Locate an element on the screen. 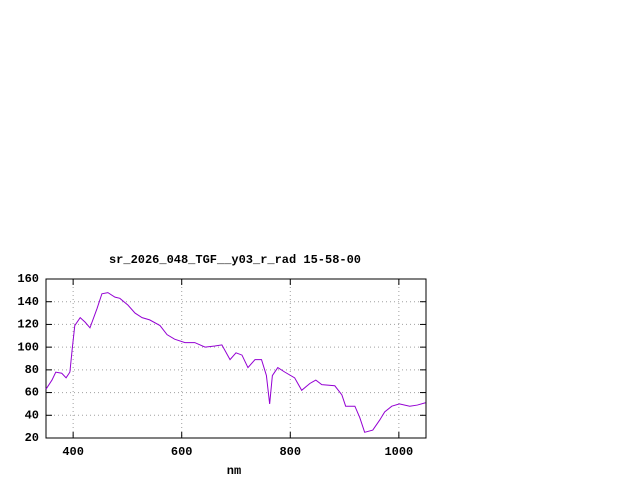 Image resolution: width=640 pixels, height=480 pixels. y-tick-label: 60 is located at coordinates (32, 393).